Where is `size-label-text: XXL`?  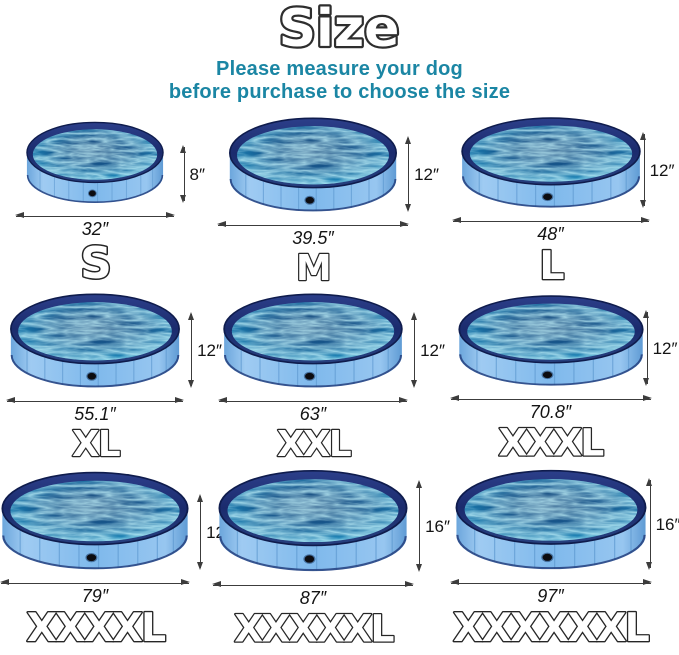 size-label-text: XXL is located at coordinates (313, 444).